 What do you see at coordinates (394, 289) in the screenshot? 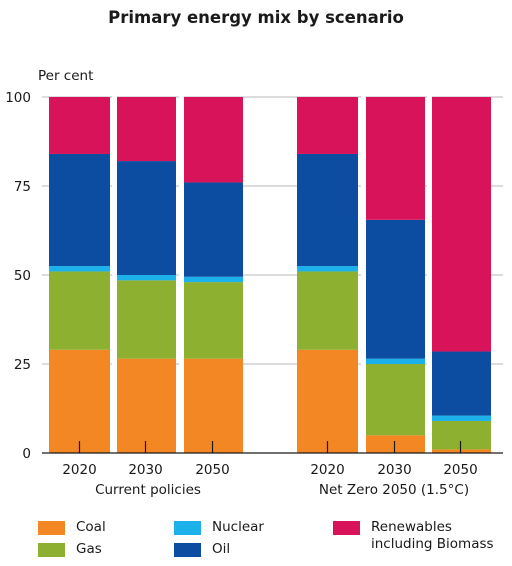
I see `bar-segment-oil-net-zero-2050-1-5-c-2030` at bounding box center [394, 289].